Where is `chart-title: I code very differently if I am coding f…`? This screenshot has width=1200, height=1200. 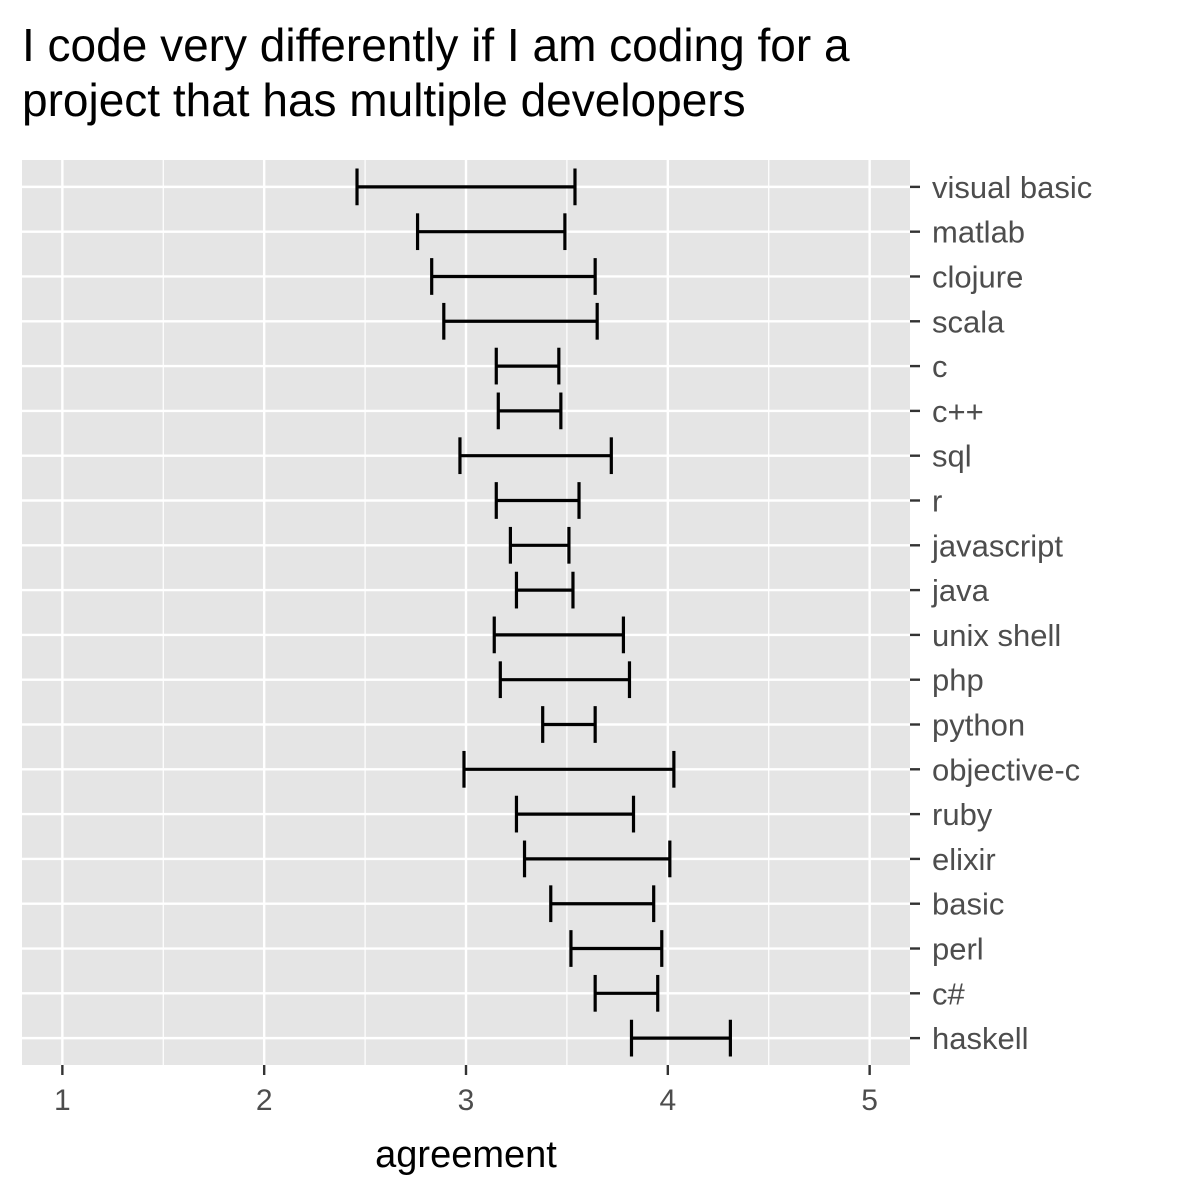
chart-title: I code very differently if I am coding f… is located at coordinates (597, 73).